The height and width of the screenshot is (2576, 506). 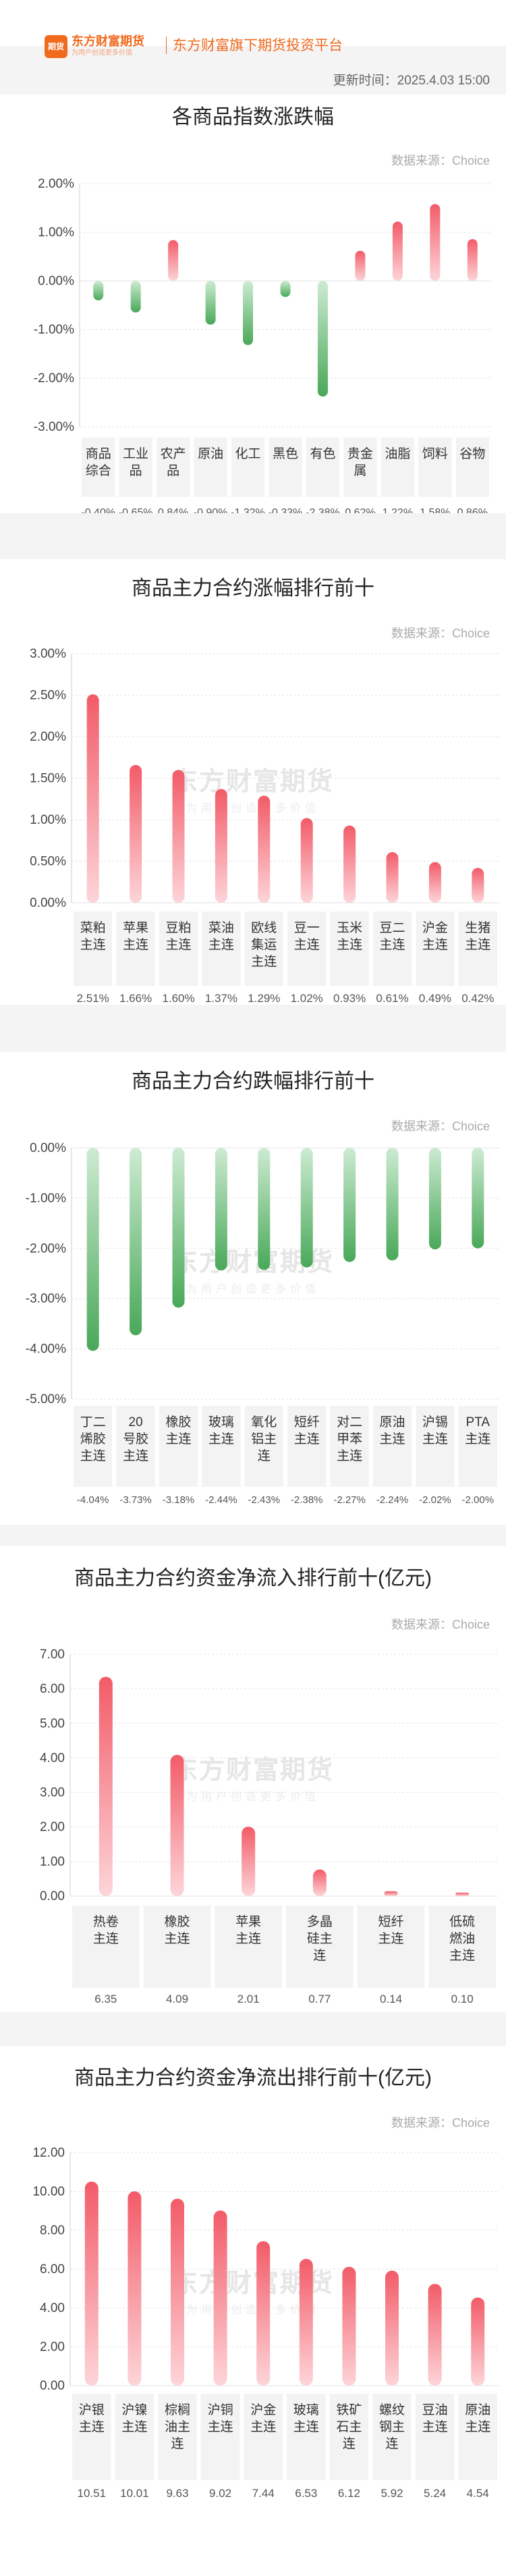 What do you see at coordinates (360, 510) in the screenshot?
I see `value-label: 0.62%` at bounding box center [360, 510].